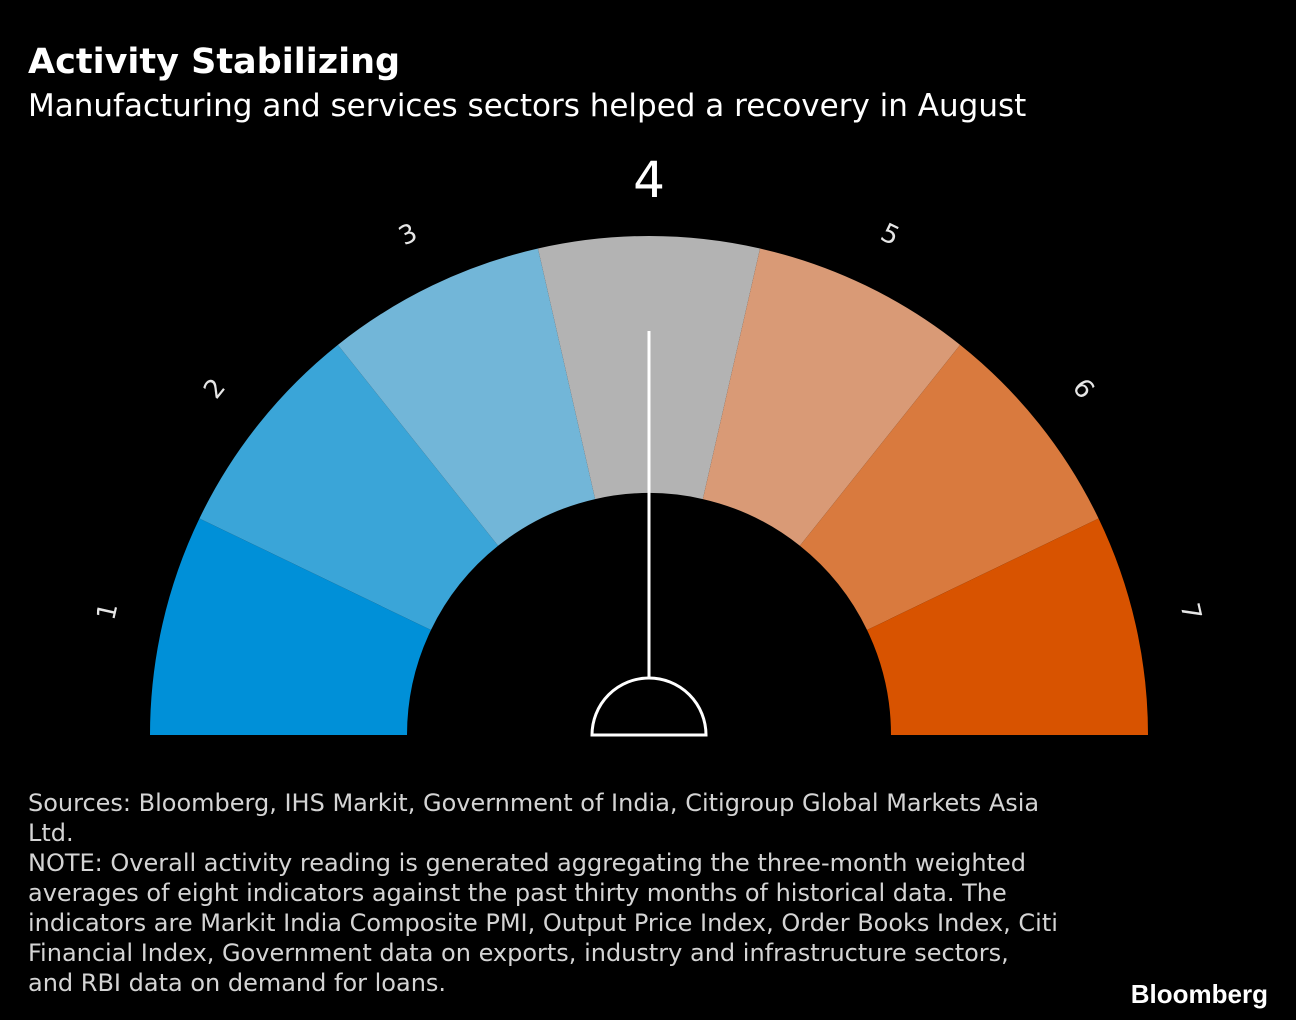  What do you see at coordinates (214, 62) in the screenshot?
I see `chart-title: Activity Stabilizing` at bounding box center [214, 62].